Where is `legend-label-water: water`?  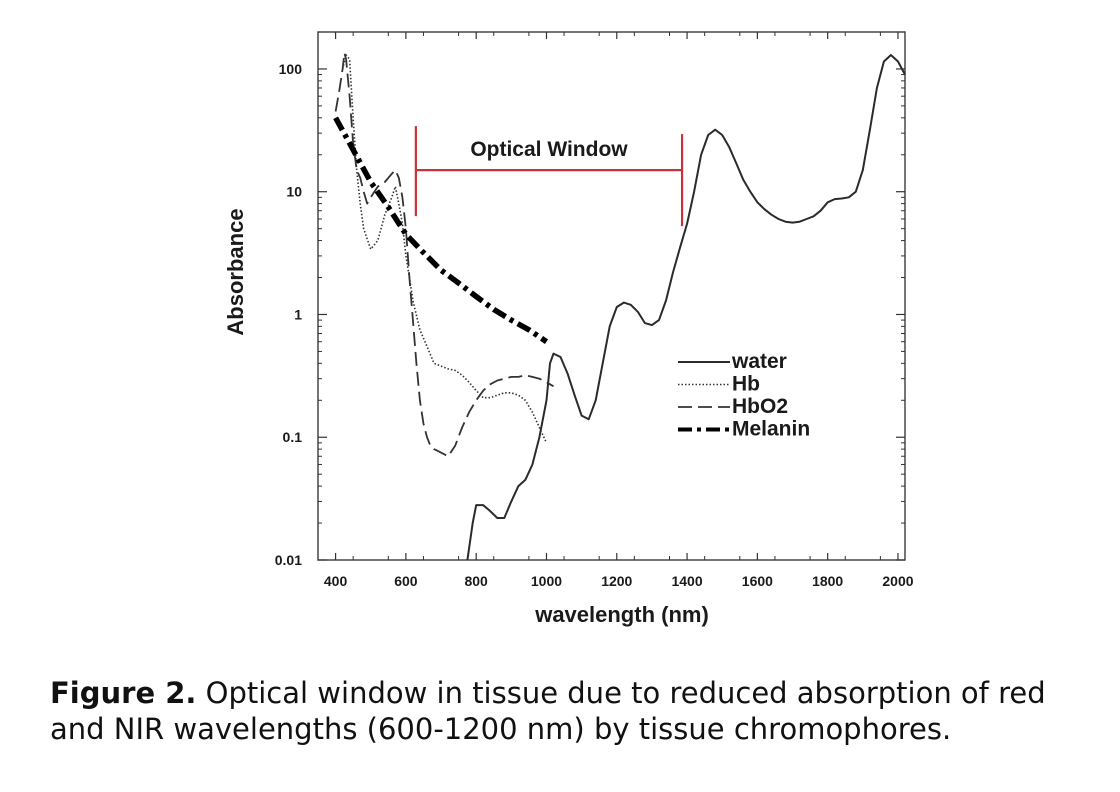
legend-label-water: water is located at coordinates (759, 361).